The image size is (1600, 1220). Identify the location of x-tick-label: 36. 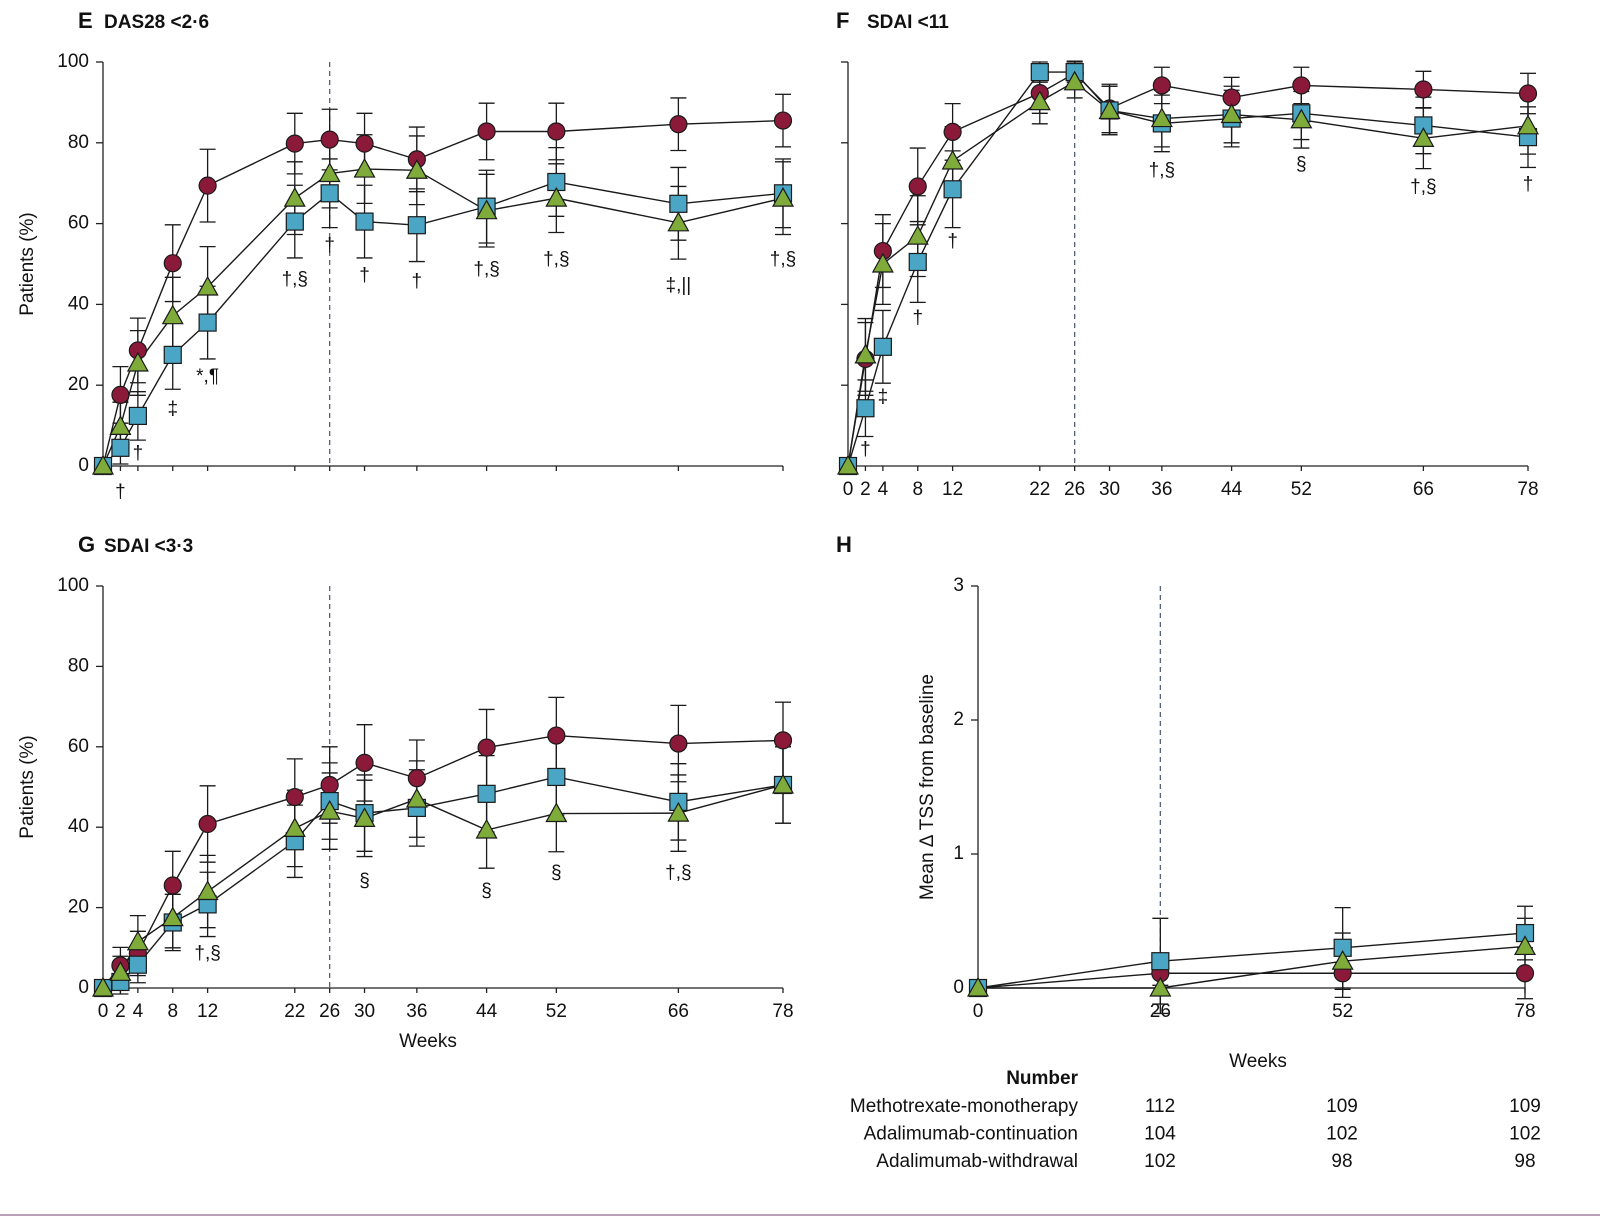
(1161, 489).